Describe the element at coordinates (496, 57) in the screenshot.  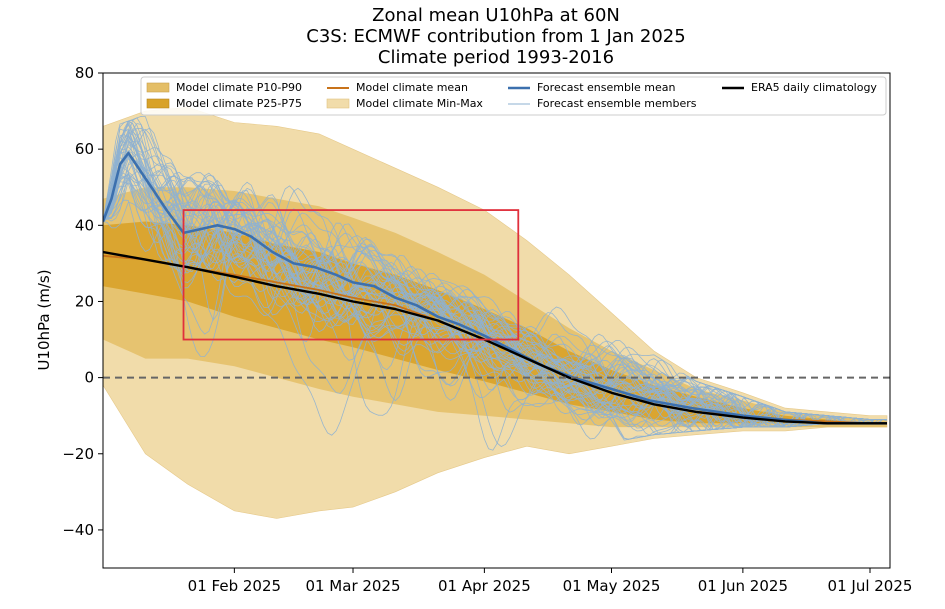
I see `chart-title-line-3: Climate period 1993-2016` at that location.